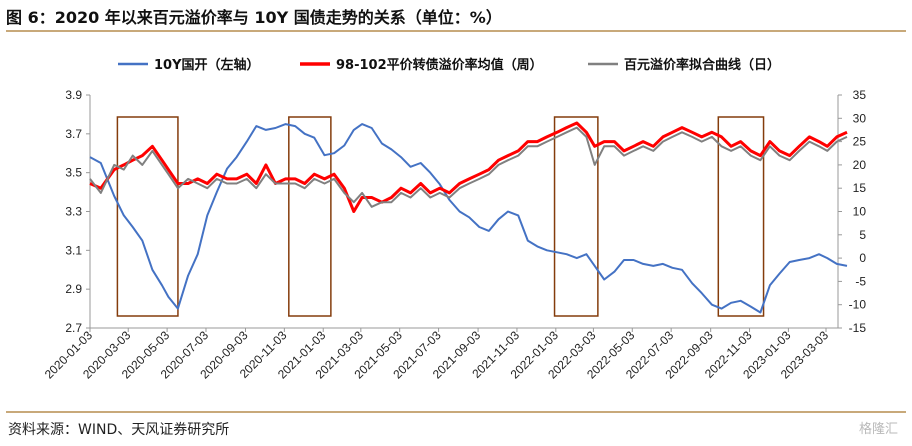 The width and height of the screenshot is (912, 446). I want to click on left-tick-label: 3.5, so click(73, 173).